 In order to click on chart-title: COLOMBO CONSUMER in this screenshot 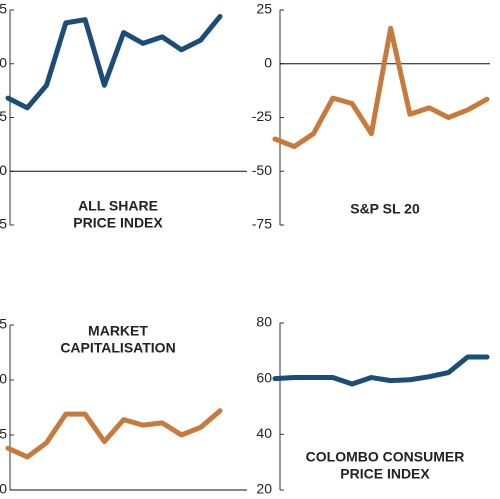, I will do `click(385, 457)`.